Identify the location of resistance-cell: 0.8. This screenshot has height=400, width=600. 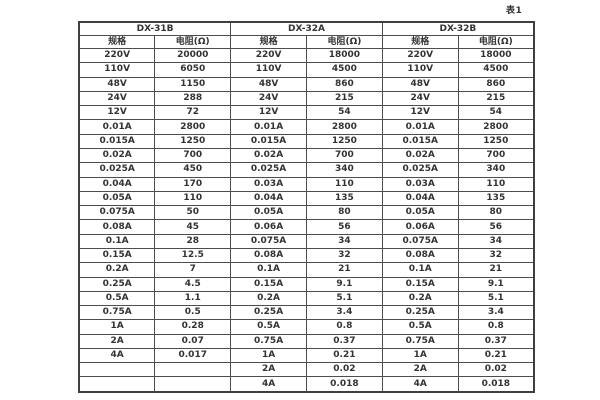
(344, 327).